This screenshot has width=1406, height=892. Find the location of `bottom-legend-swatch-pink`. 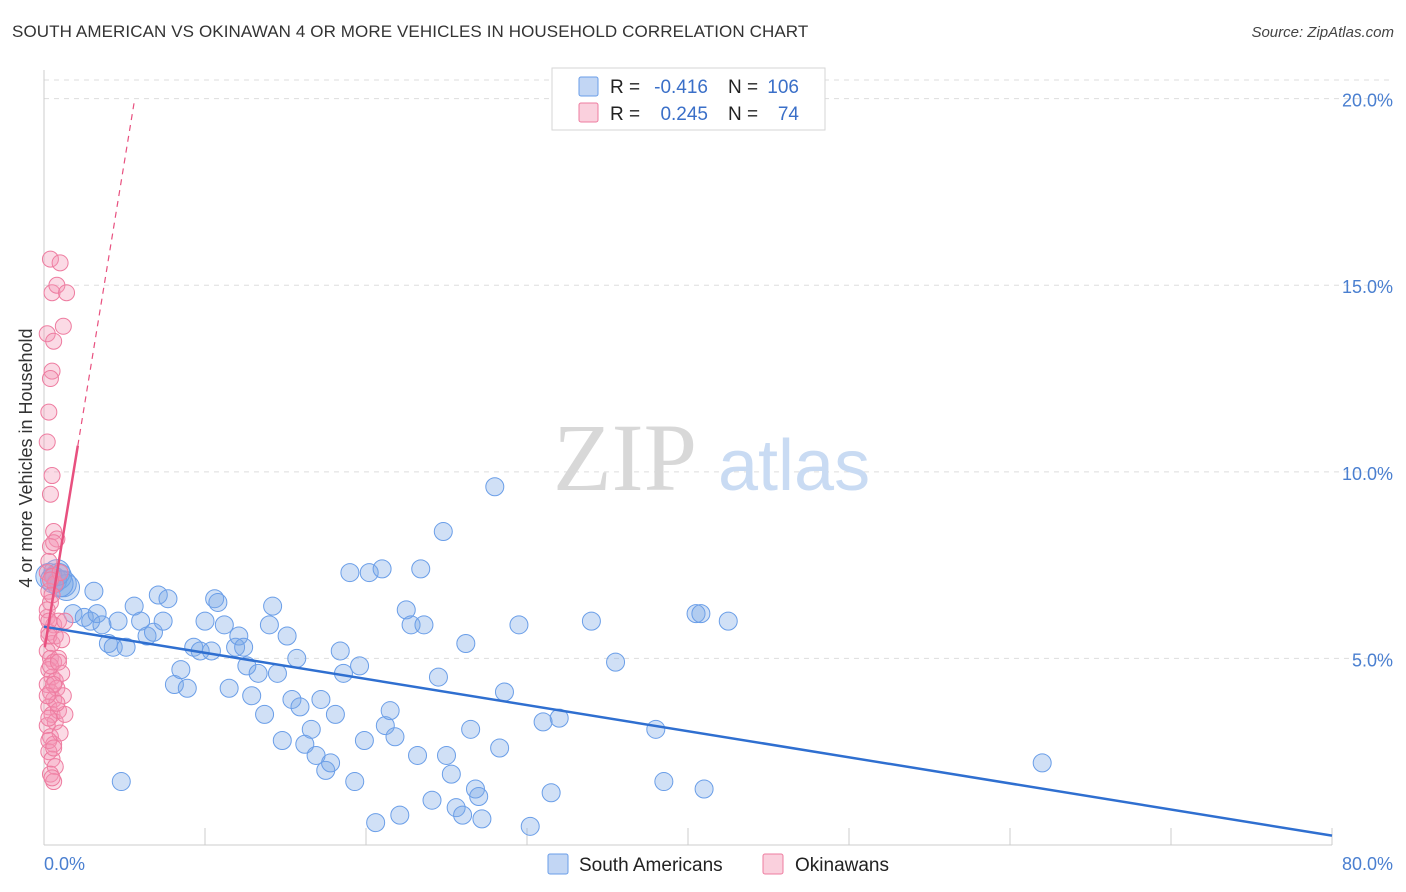

bottom-legend-swatch-pink is located at coordinates (773, 864).